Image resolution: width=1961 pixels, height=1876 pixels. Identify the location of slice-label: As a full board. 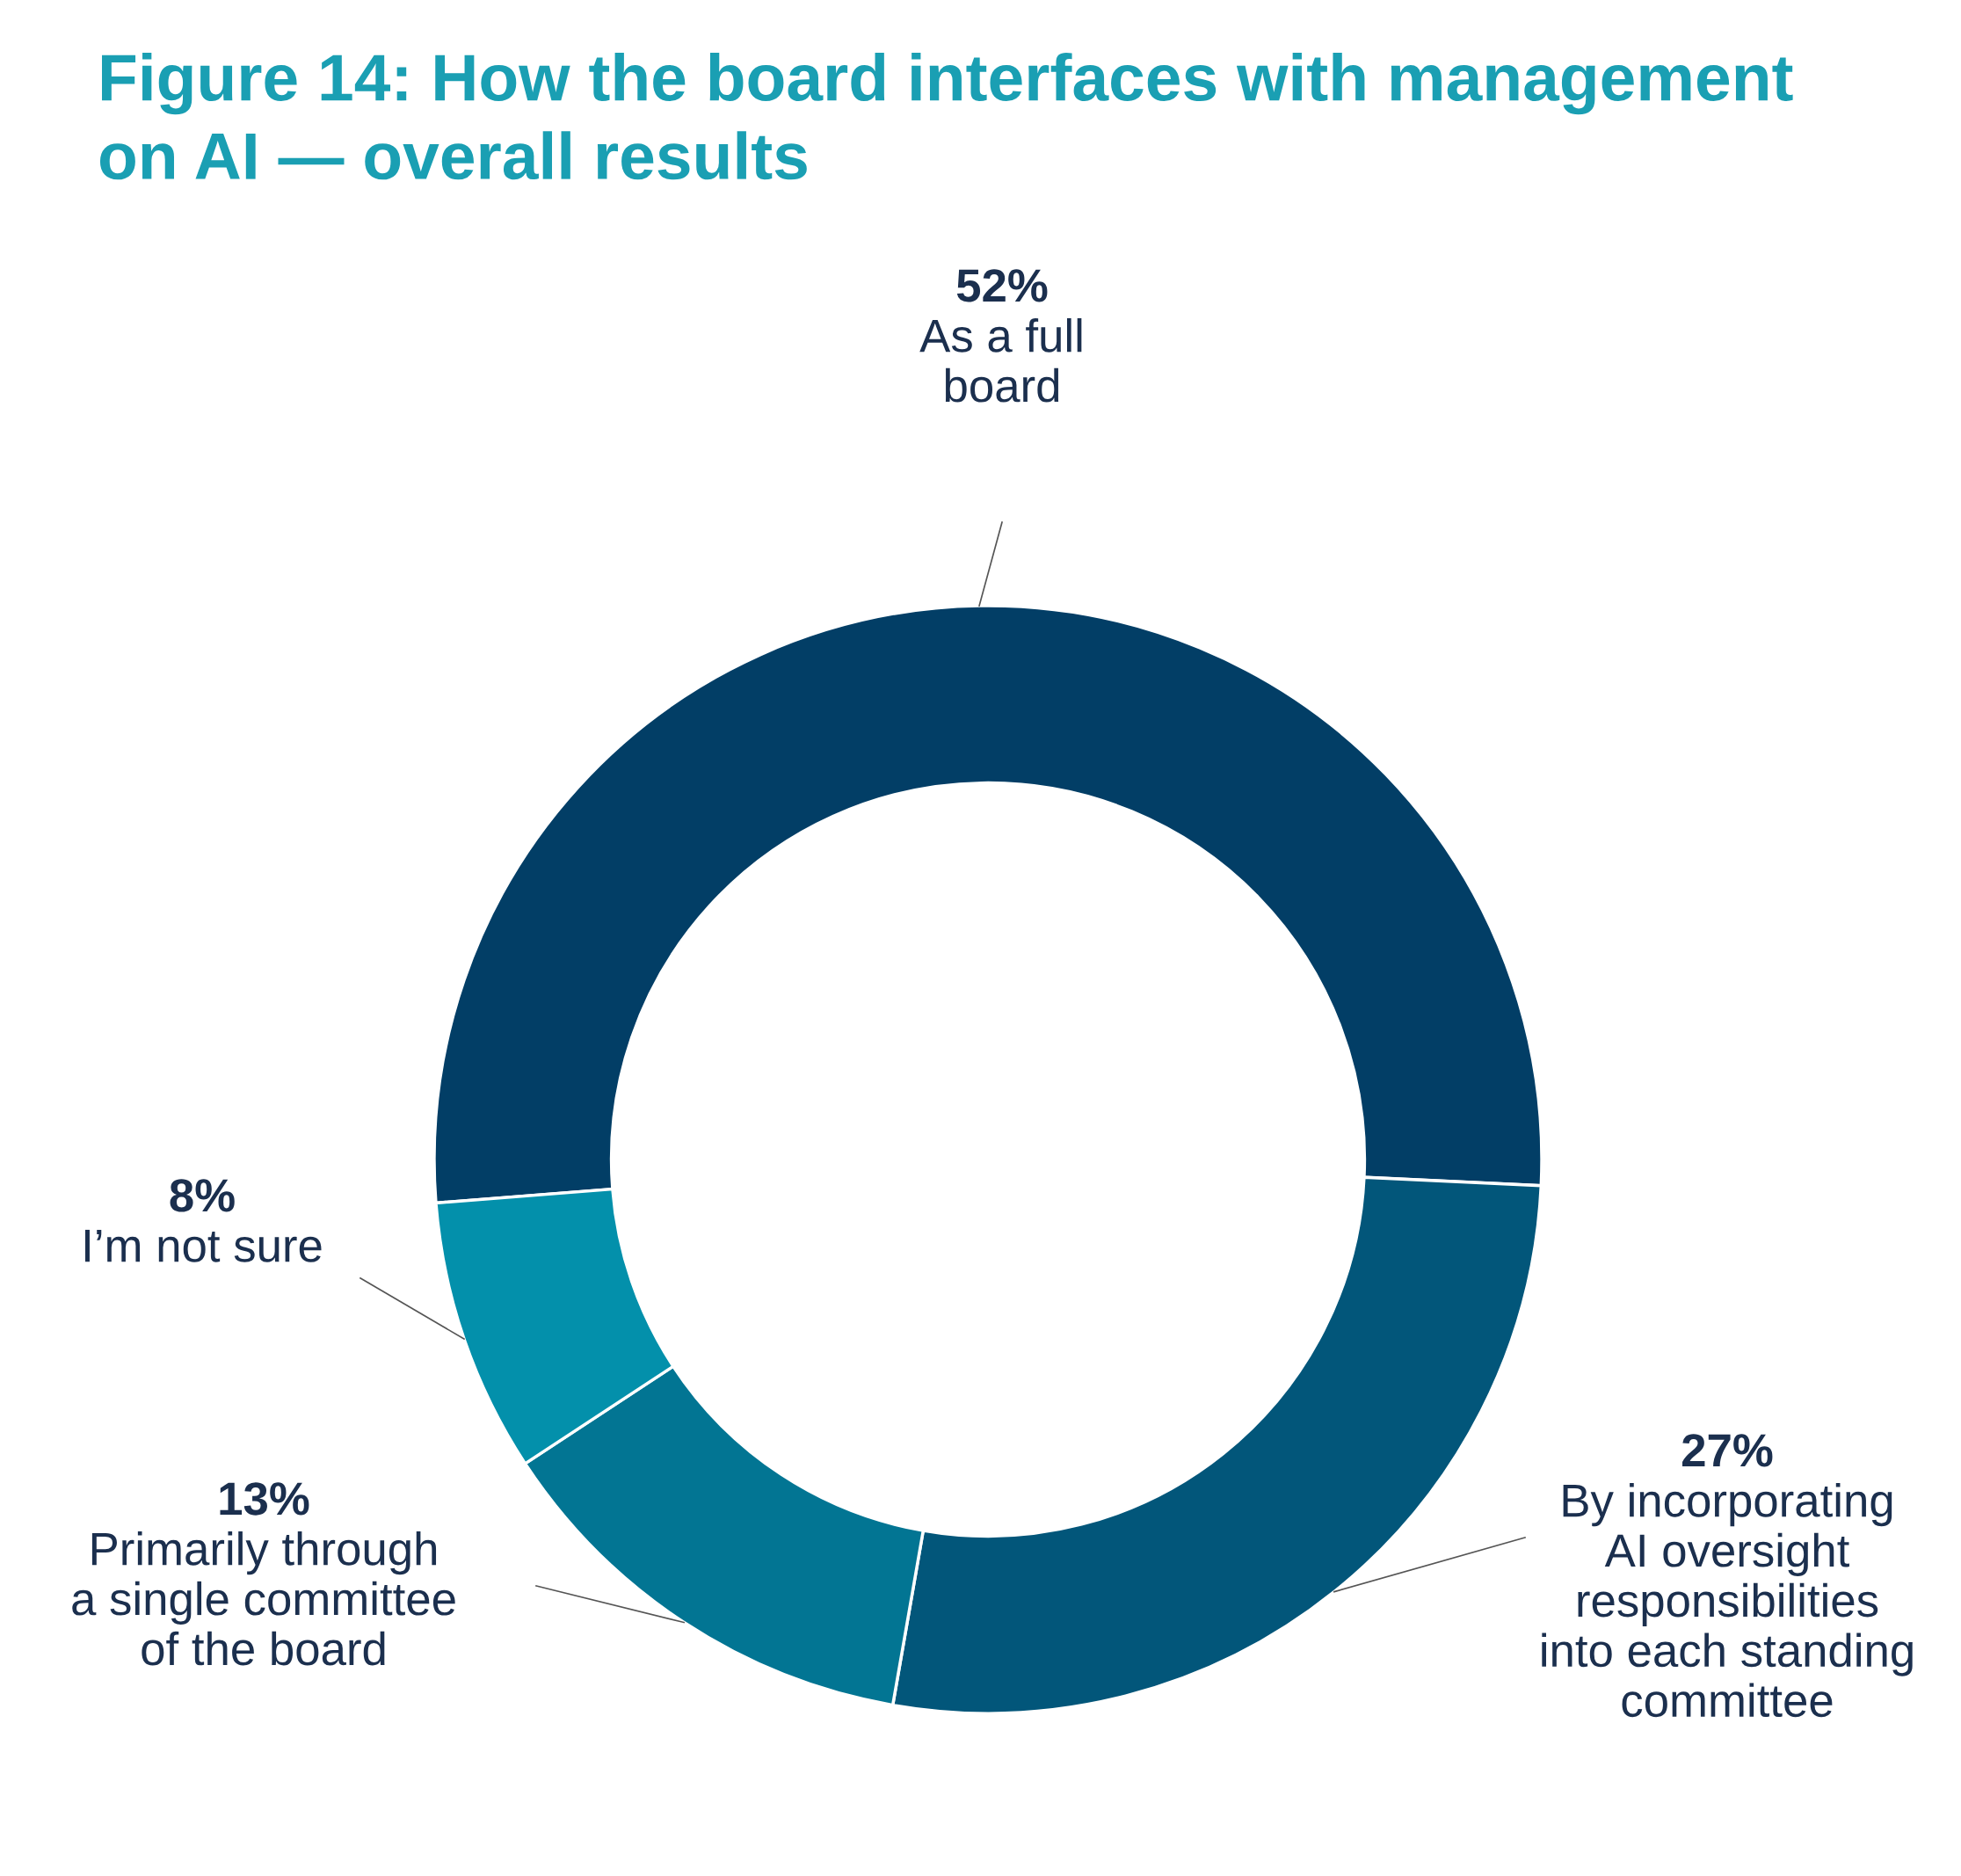
(1000, 360).